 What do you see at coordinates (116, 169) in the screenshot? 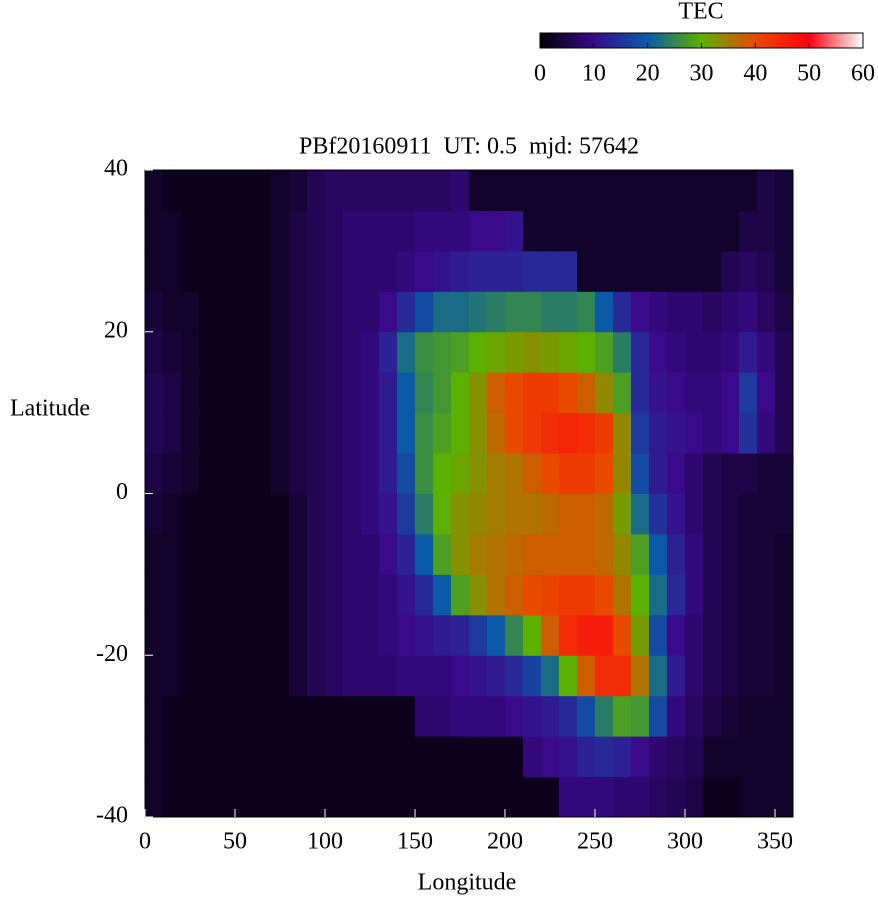
I see `y-tick-label: 40` at bounding box center [116, 169].